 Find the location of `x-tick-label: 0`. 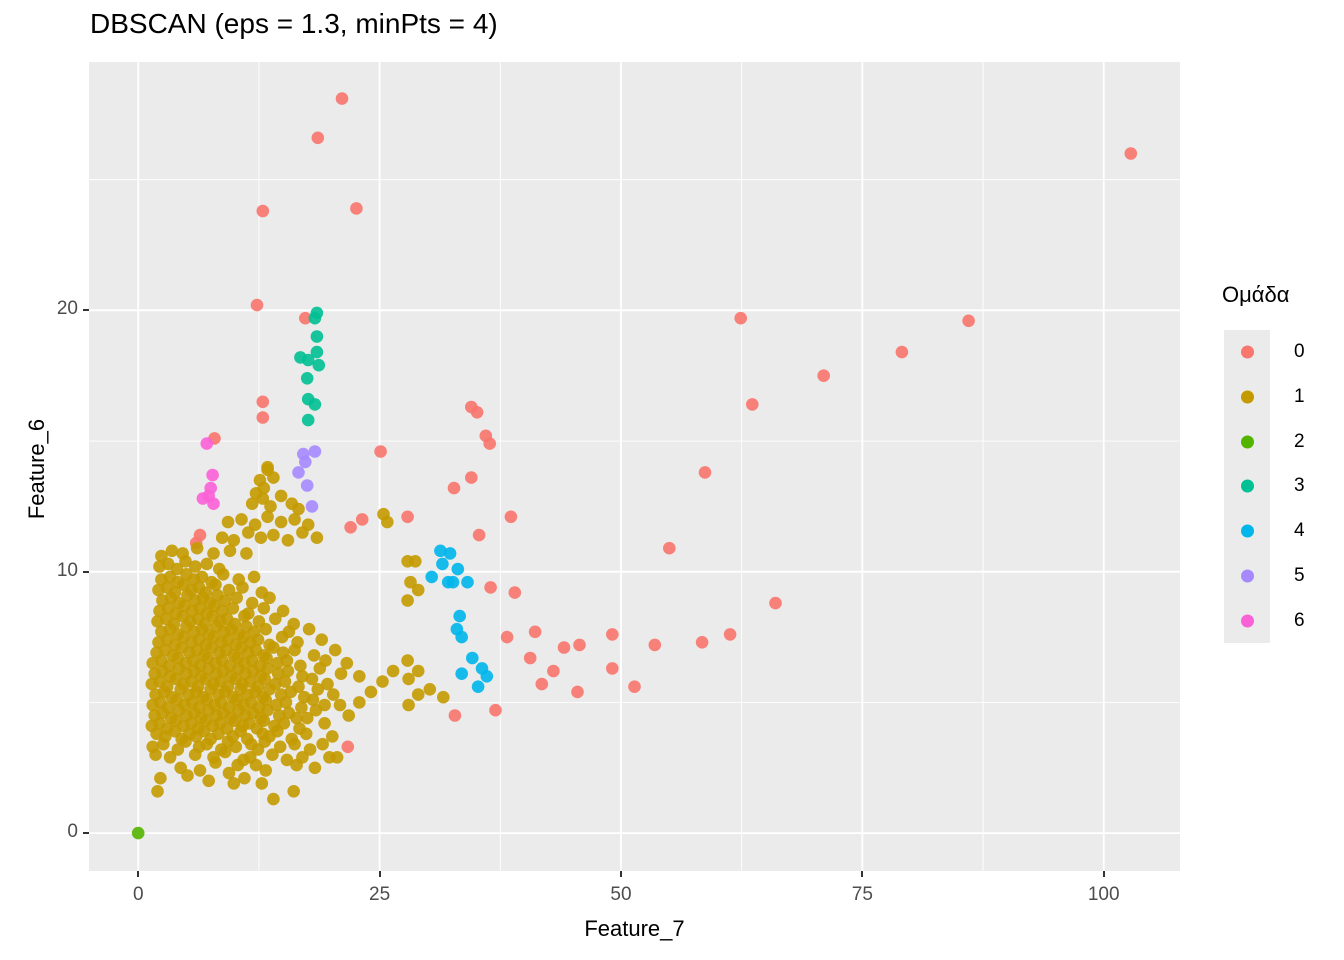

x-tick-label: 0 is located at coordinates (138, 894).